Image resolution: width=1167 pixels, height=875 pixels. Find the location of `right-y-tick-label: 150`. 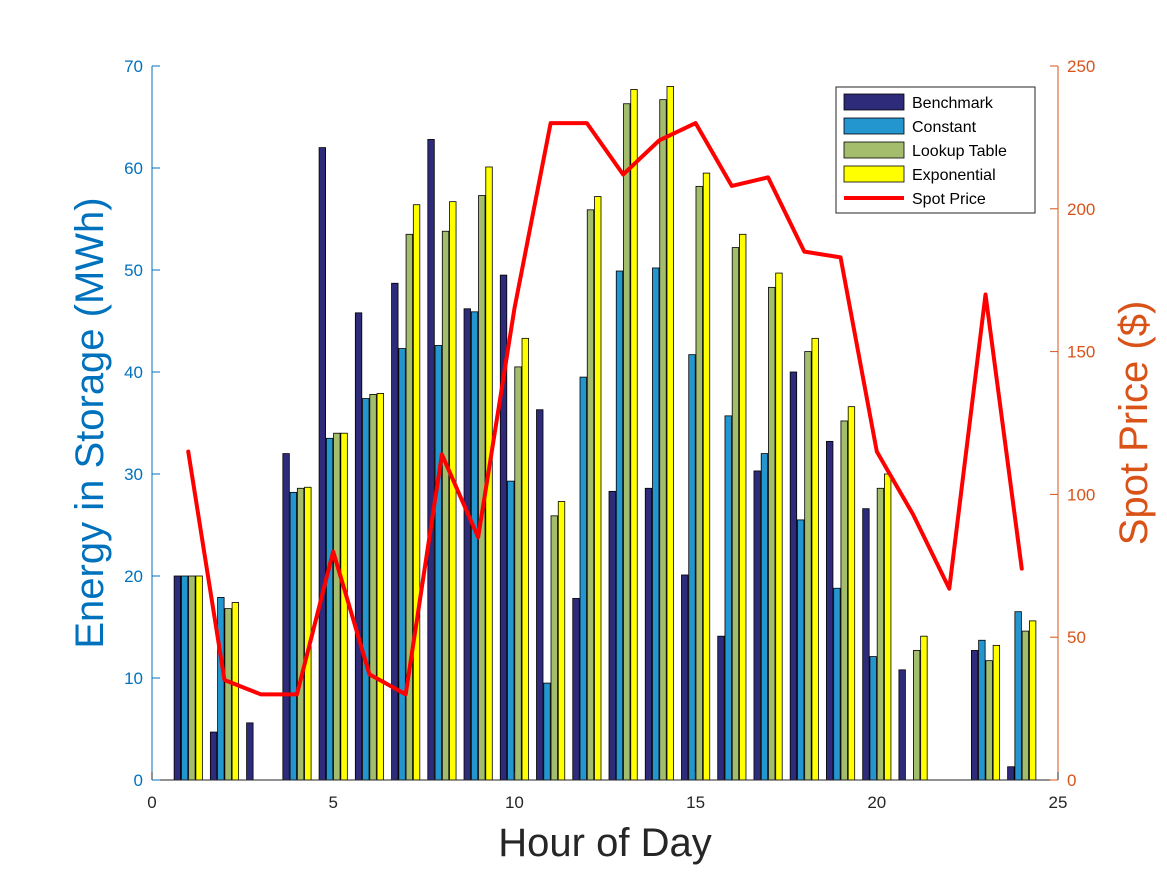

right-y-tick-label: 150 is located at coordinates (1081, 352).